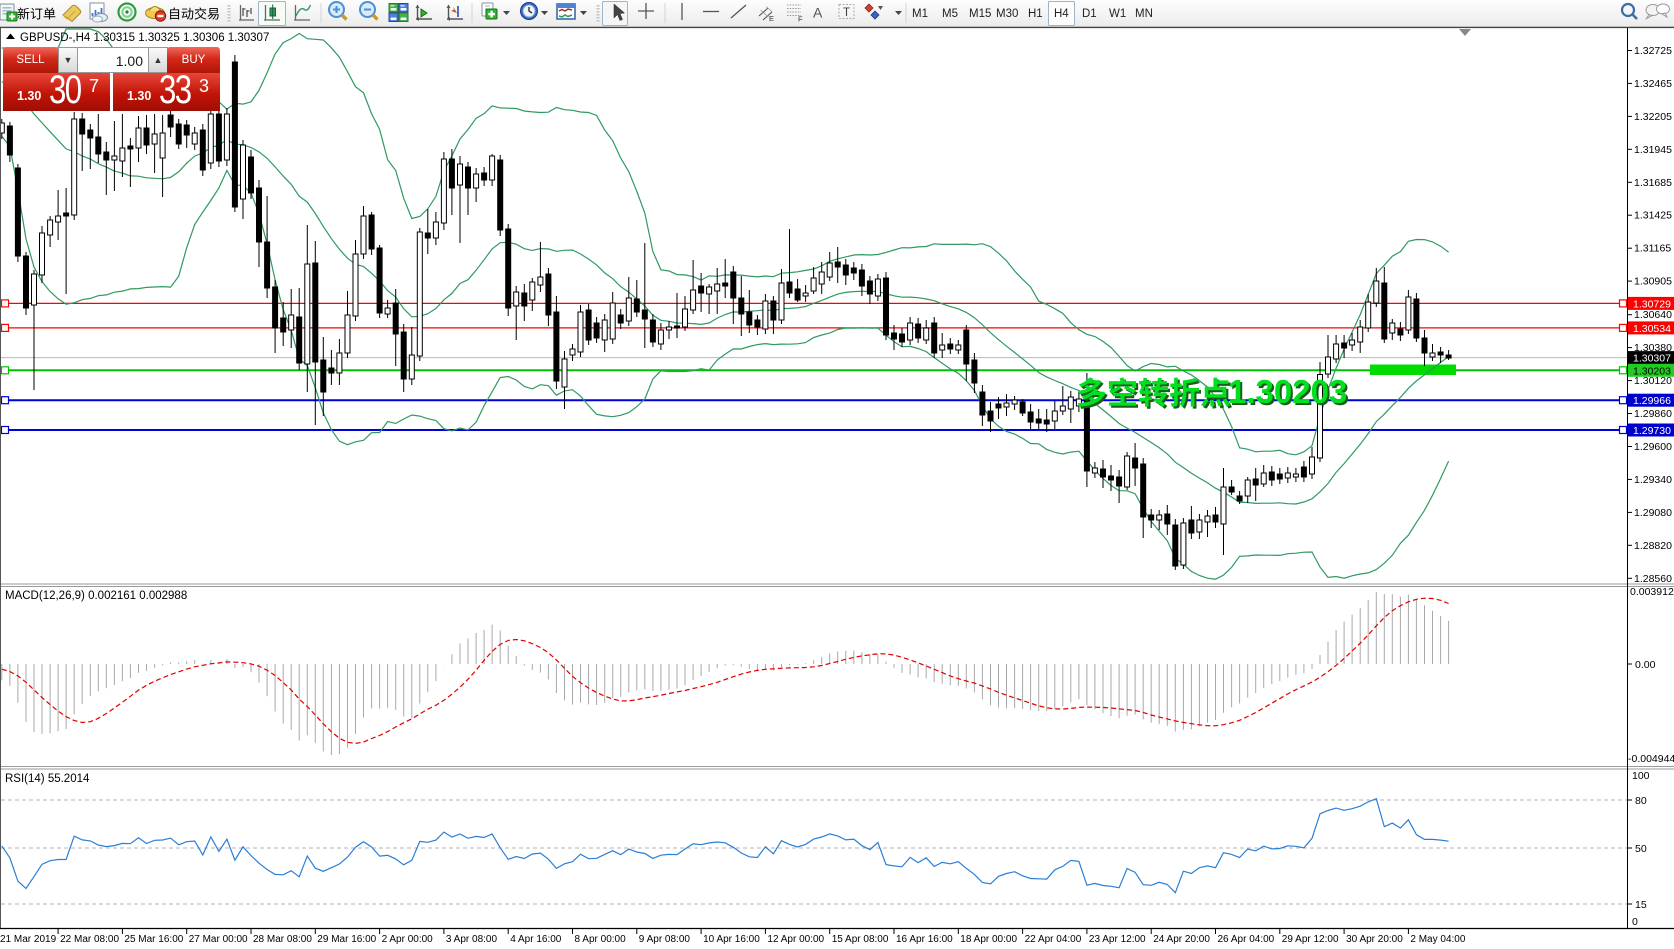  I want to click on svg-text: M30, so click(1007, 14).